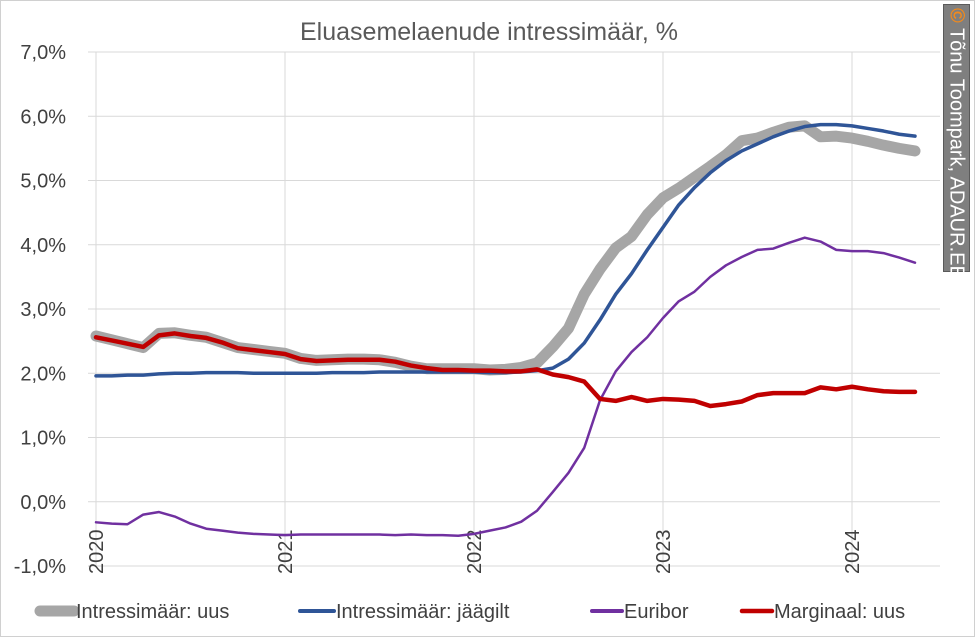  What do you see at coordinates (489, 32) in the screenshot?
I see `chart-title: Eluasemelaenude intressimäär, %` at bounding box center [489, 32].